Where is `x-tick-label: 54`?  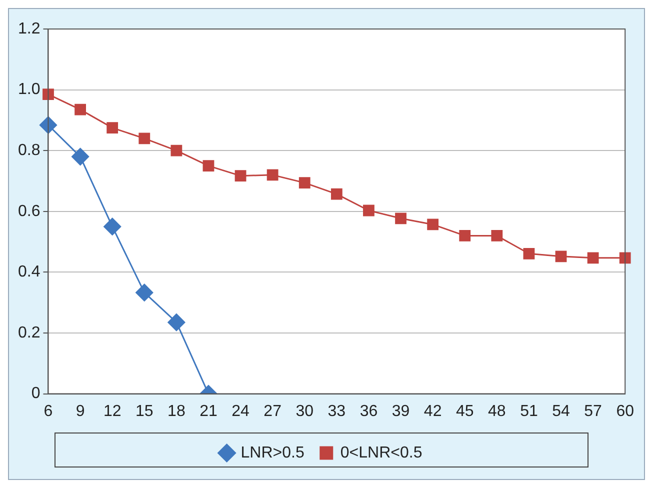
x-tick-label: 54 is located at coordinates (561, 411).